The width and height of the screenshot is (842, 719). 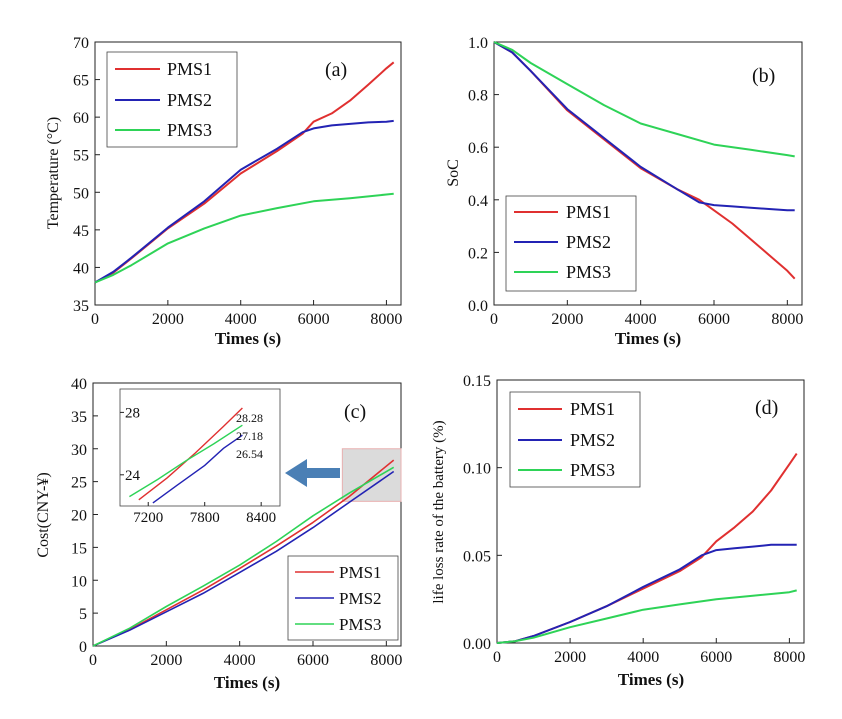 What do you see at coordinates (644, 99) in the screenshot?
I see `panel-b-line-pms3` at bounding box center [644, 99].